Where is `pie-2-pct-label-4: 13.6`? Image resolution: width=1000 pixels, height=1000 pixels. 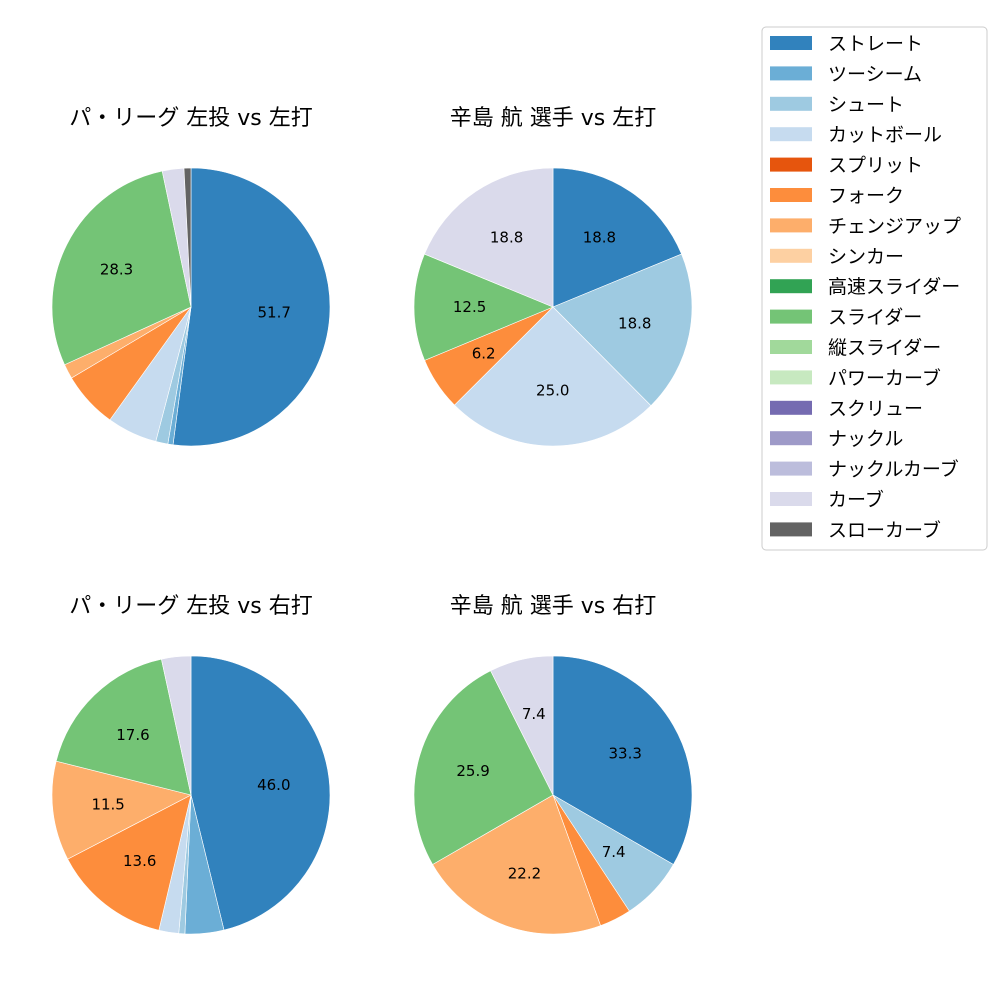 pie-2-pct-label-4: 13.6 is located at coordinates (139, 861).